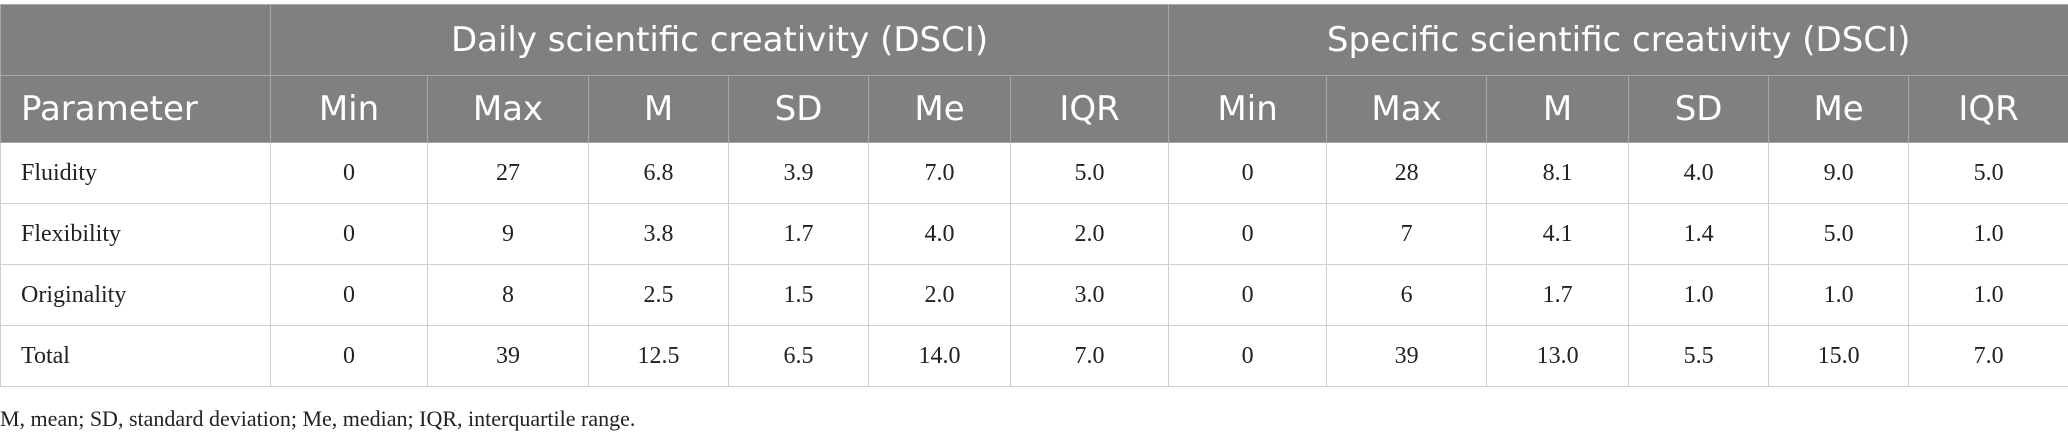  What do you see at coordinates (1089, 295) in the screenshot?
I see `table-cell: 3.0` at bounding box center [1089, 295].